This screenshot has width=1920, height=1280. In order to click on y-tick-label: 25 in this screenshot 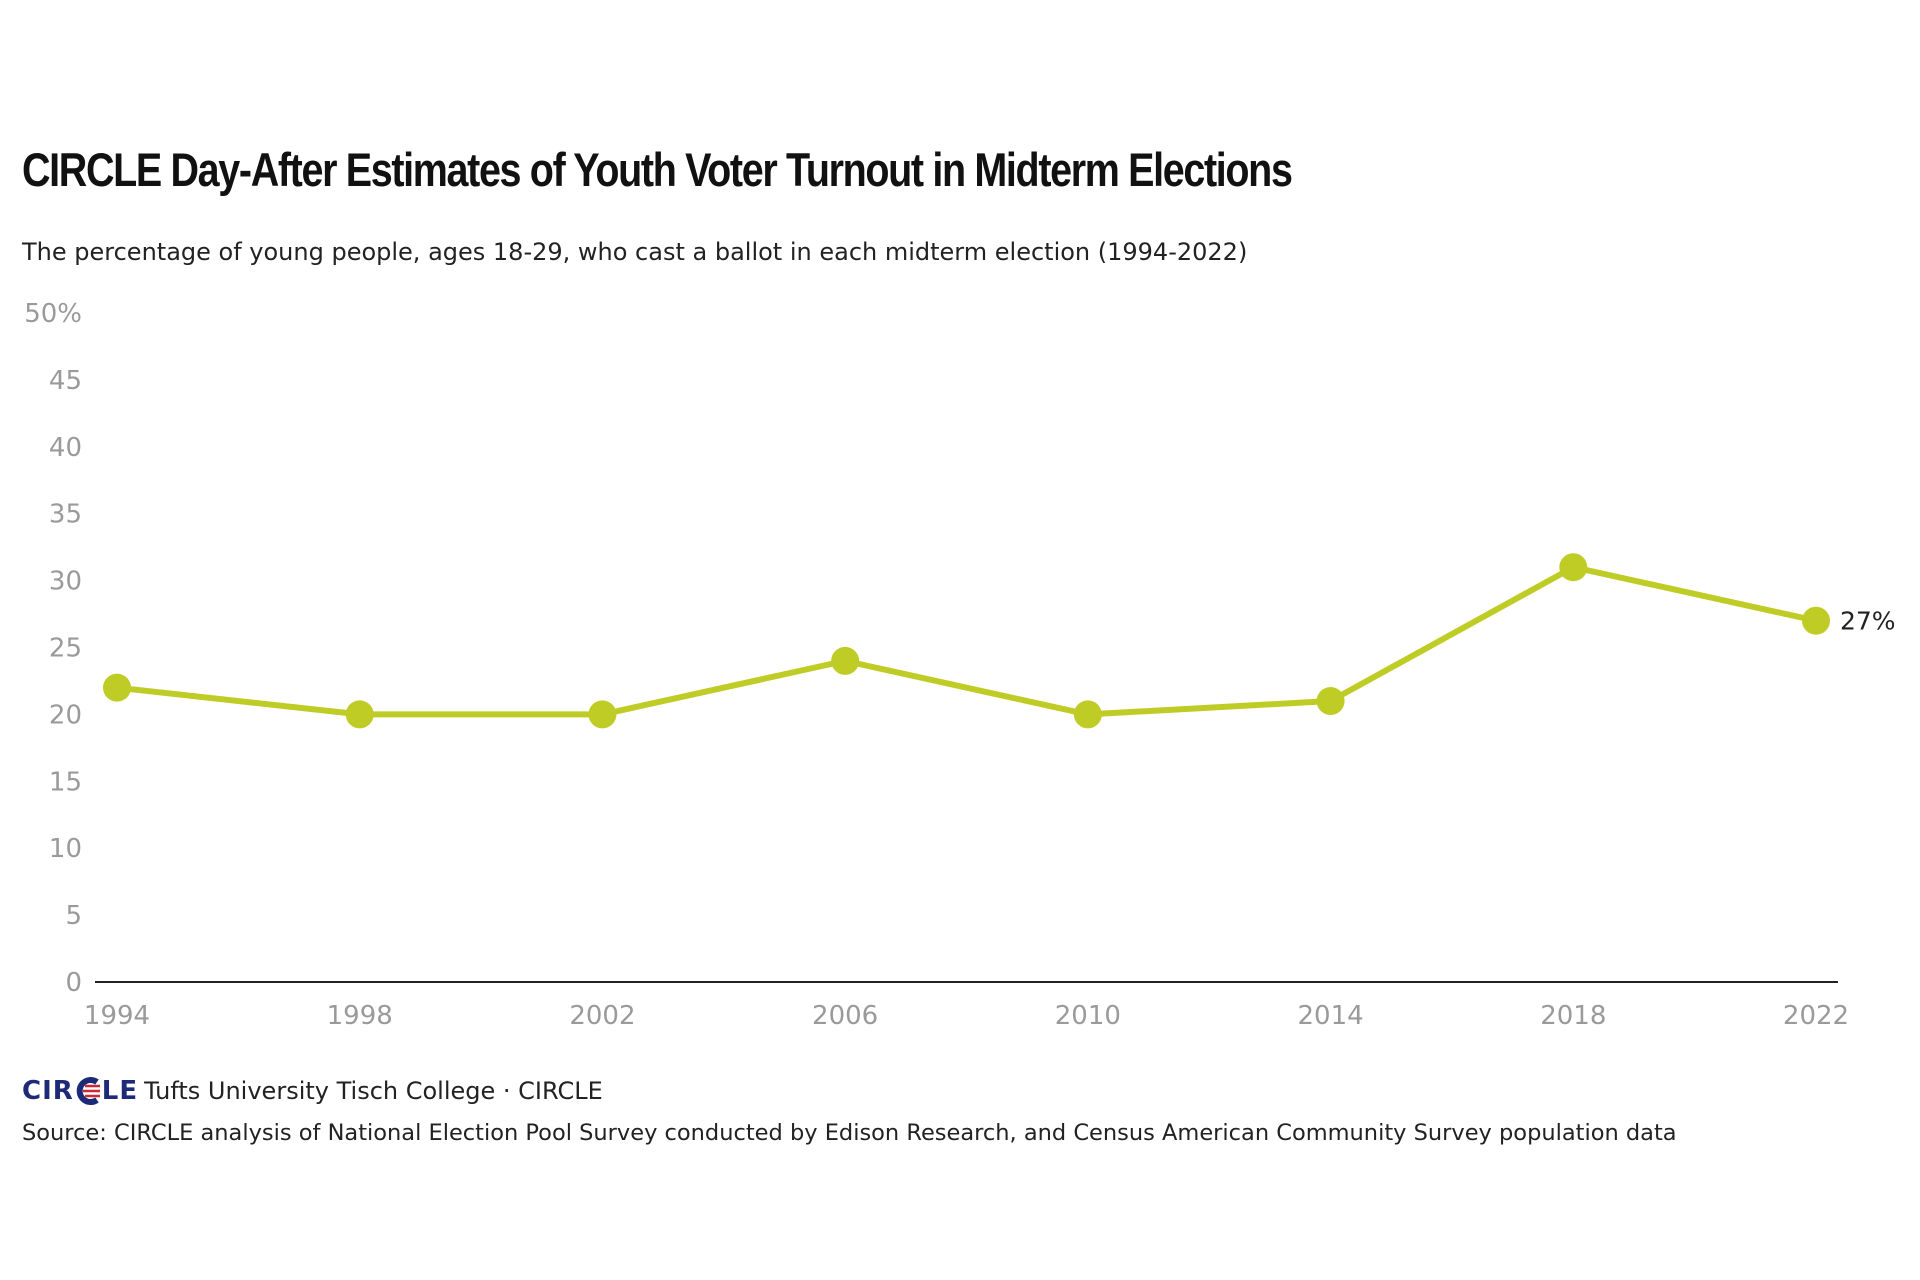, I will do `click(65, 649)`.